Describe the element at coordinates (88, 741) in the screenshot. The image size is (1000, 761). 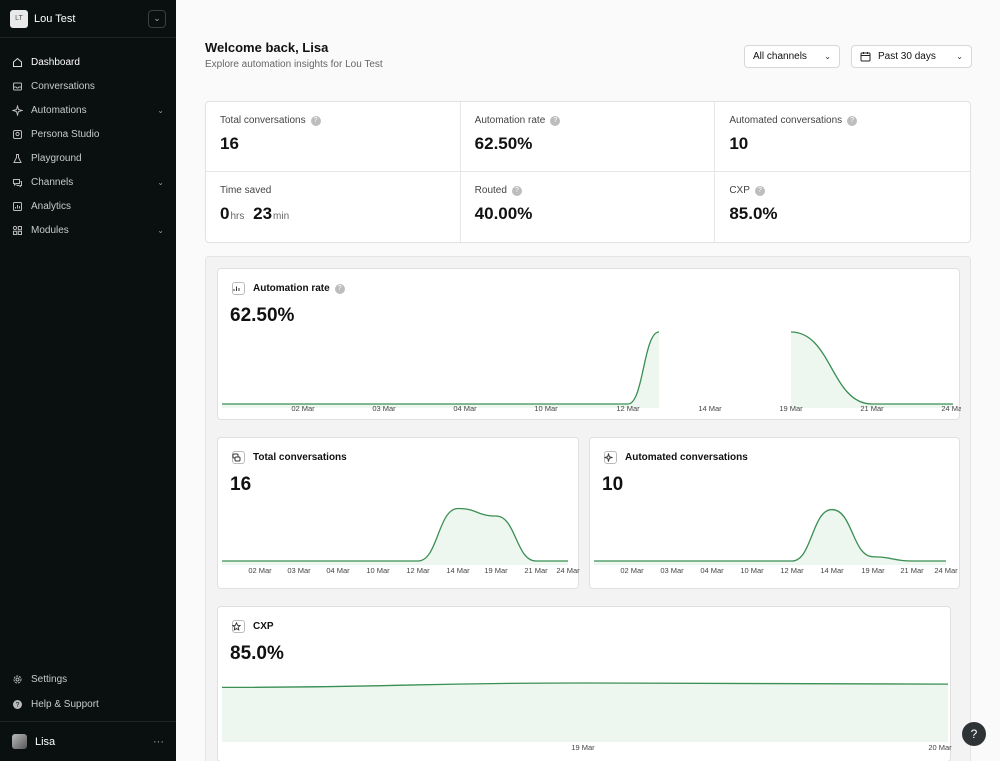
I see `user-menu: Lisa ···` at that location.